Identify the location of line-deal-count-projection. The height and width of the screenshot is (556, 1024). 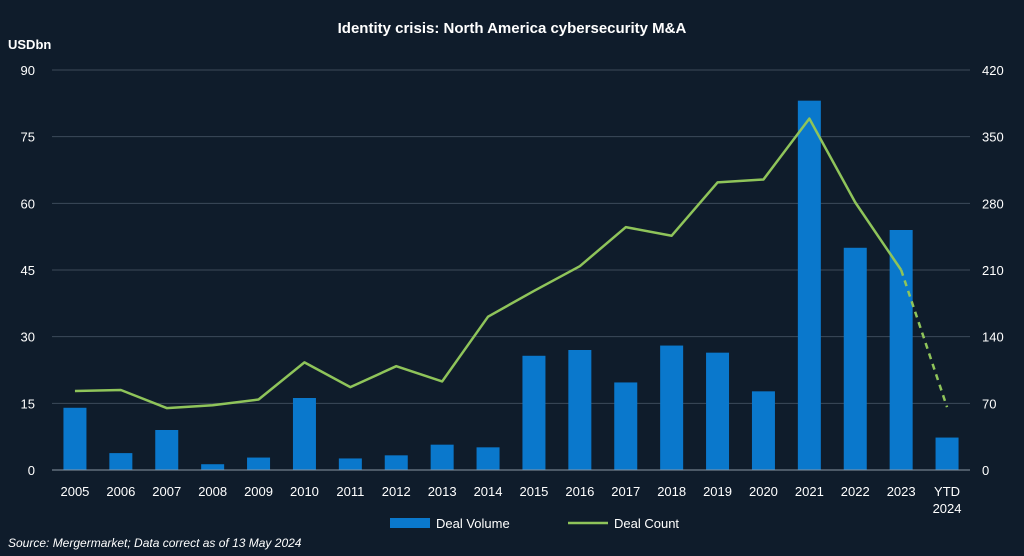
(924, 338).